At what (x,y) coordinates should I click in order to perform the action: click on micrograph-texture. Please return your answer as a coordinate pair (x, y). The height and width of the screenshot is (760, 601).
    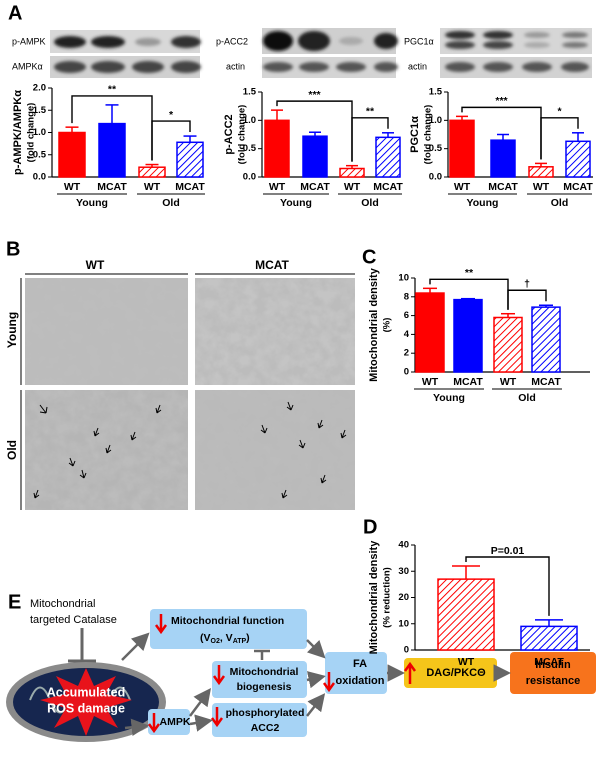
    Looking at the image, I should click on (275, 331).